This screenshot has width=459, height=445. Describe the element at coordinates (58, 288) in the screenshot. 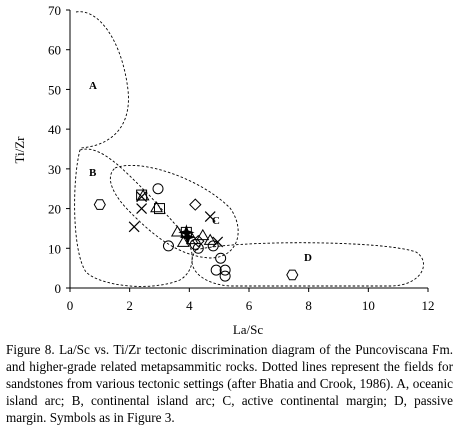

I see `y-tick-label: 0` at that location.